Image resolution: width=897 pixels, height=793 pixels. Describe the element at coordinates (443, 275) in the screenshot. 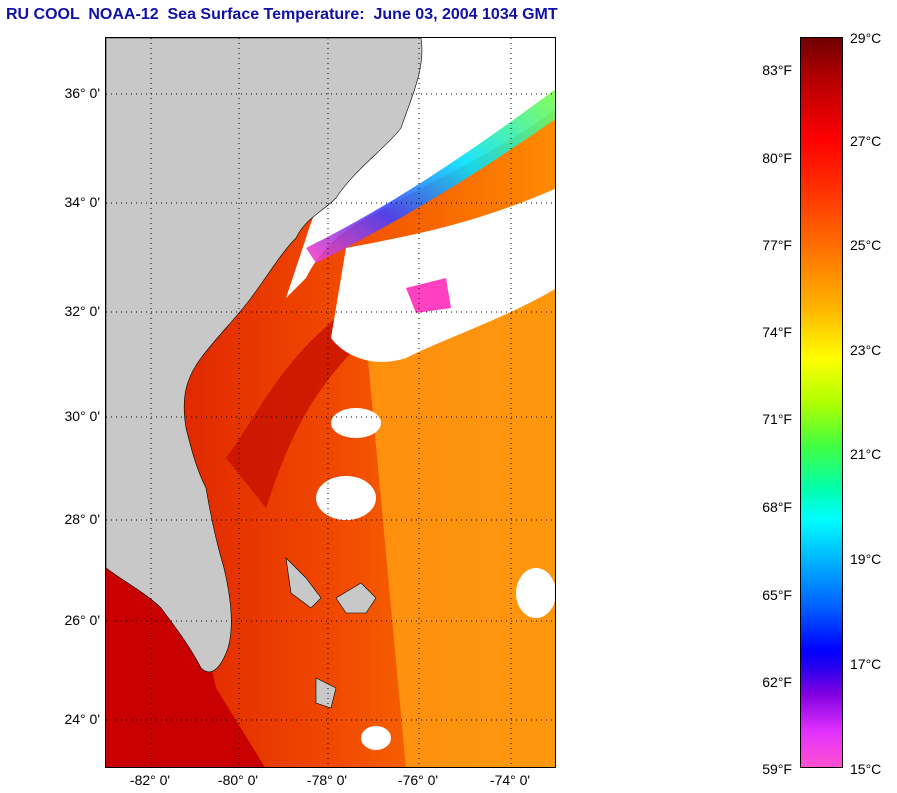

I see `cloud-mask-central` at that location.